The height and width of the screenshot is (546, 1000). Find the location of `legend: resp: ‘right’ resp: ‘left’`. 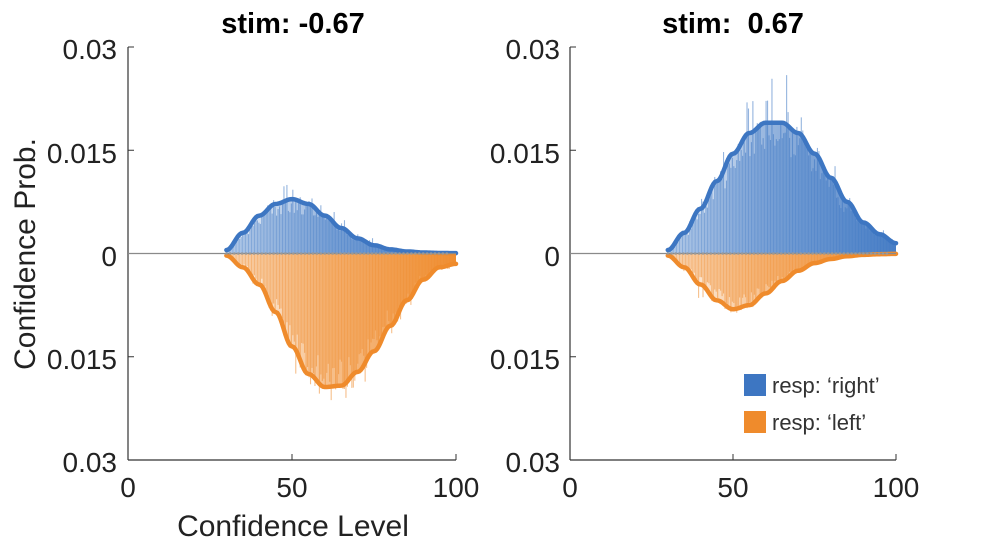

legend: resp: ‘right’ resp: ‘left’ is located at coordinates (812, 404).